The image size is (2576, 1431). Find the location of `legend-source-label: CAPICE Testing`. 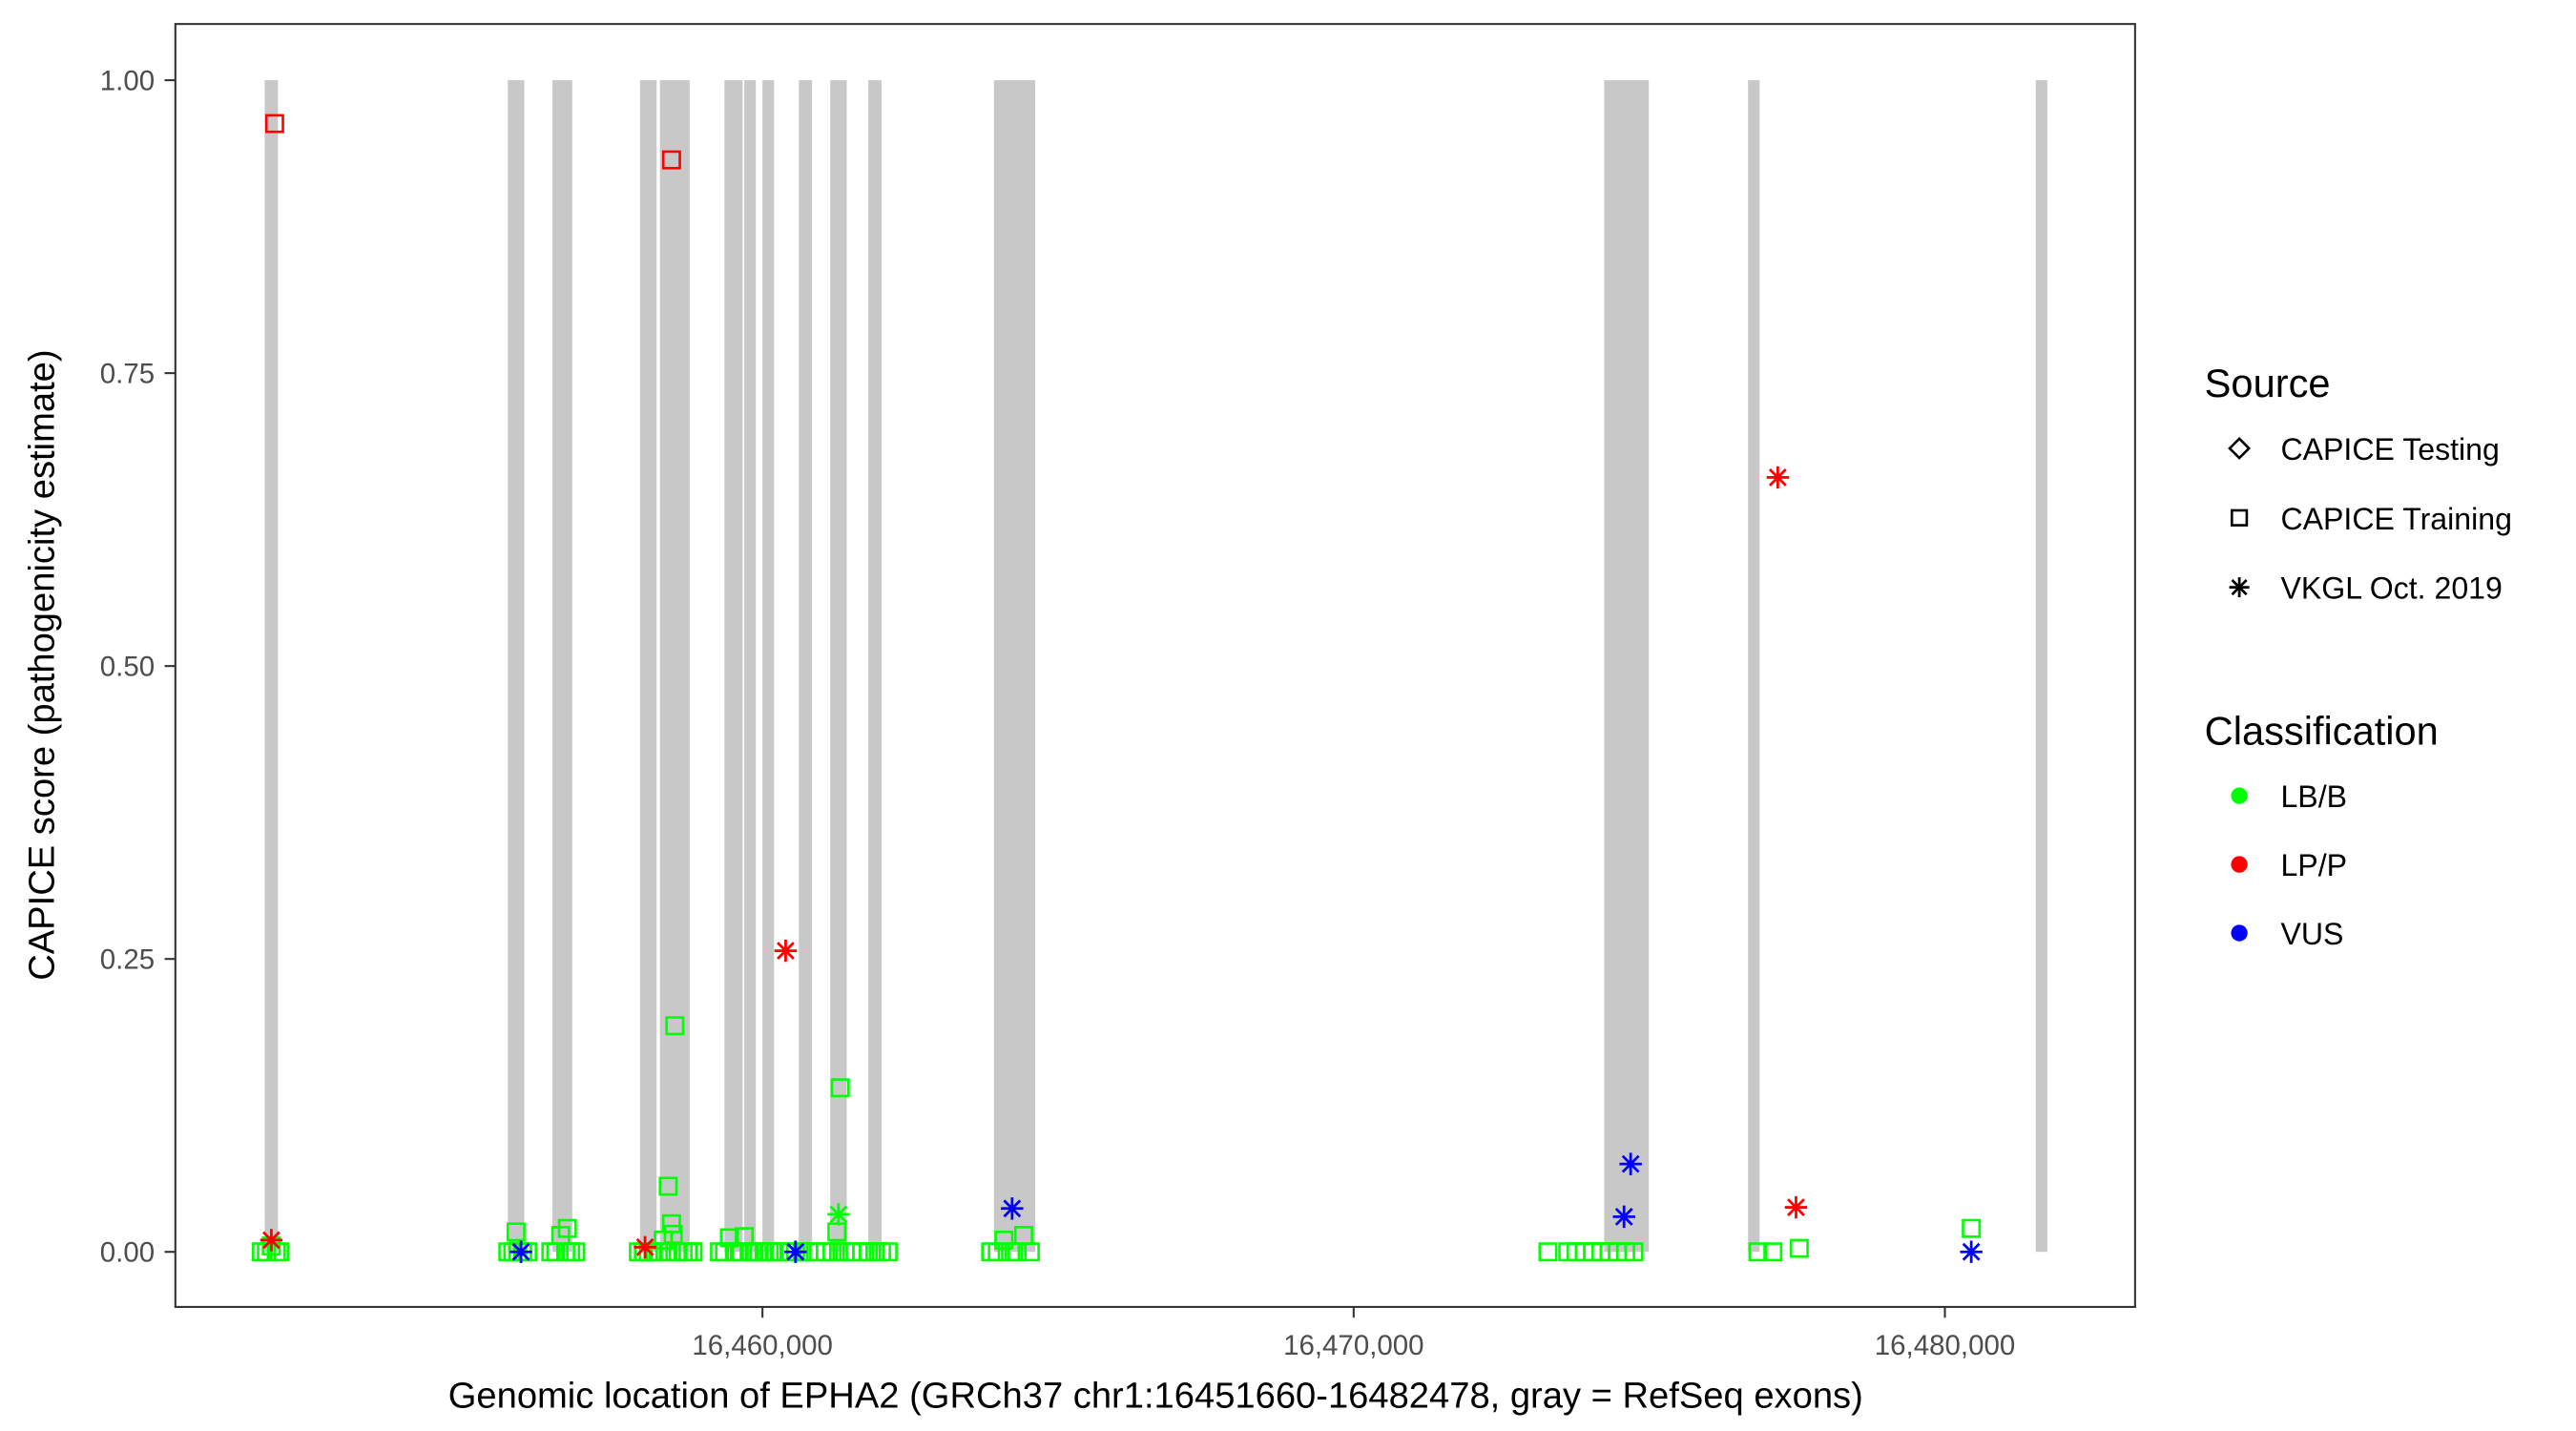

legend-source-label: CAPICE Testing is located at coordinates (2389, 449).